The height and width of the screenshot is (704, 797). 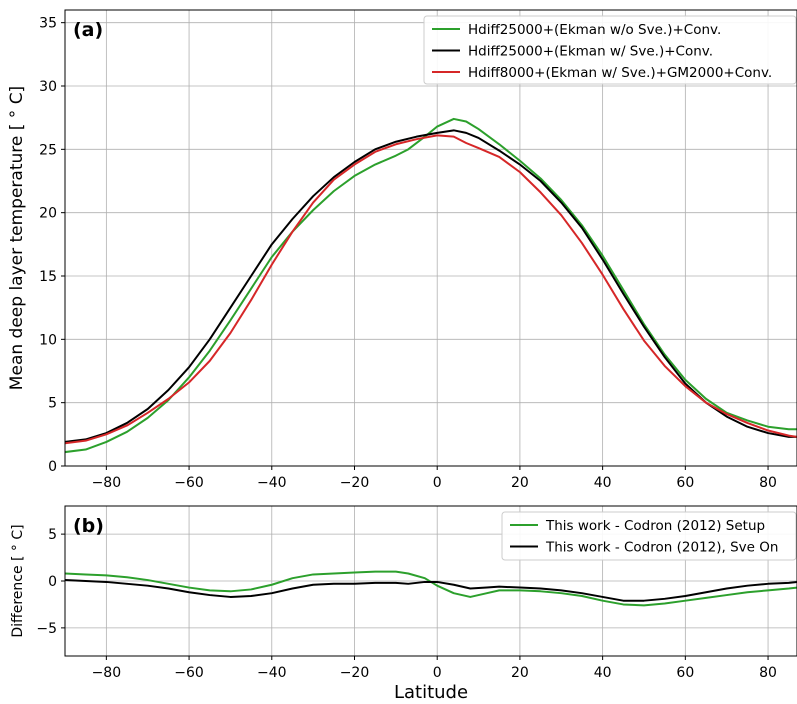 I want to click on panel-b-x-tick-label: 40, so click(x=603, y=673).